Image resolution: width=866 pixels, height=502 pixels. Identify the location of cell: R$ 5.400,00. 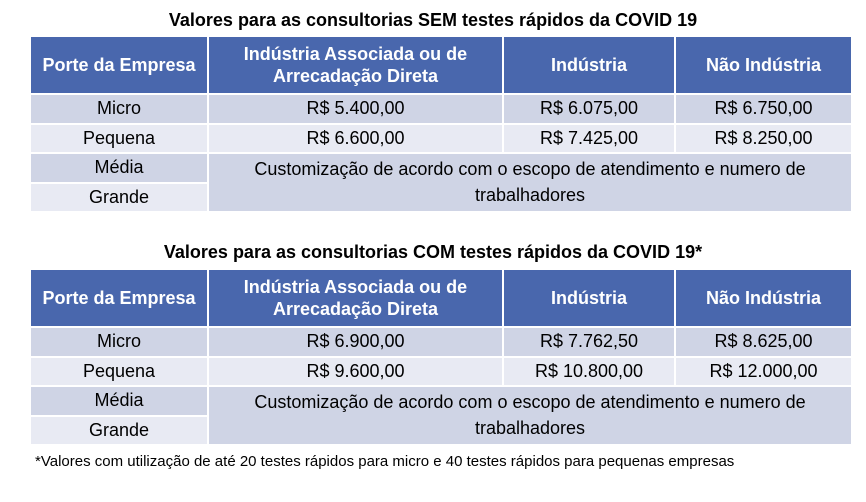
(355, 109).